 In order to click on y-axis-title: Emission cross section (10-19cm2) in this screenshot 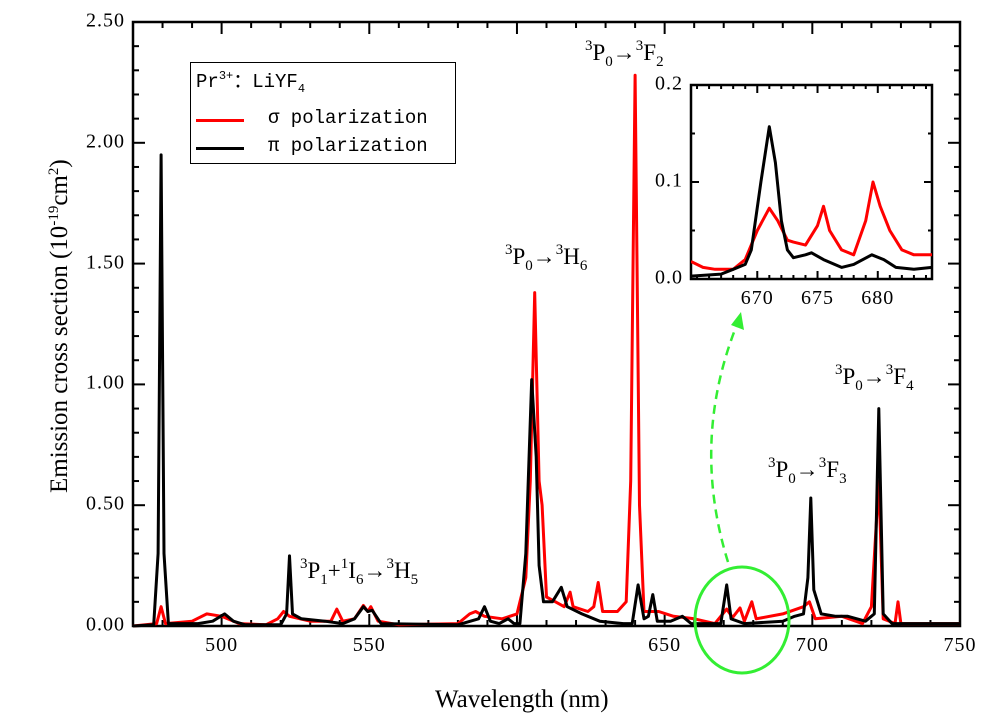, I will do `click(60, 326)`.